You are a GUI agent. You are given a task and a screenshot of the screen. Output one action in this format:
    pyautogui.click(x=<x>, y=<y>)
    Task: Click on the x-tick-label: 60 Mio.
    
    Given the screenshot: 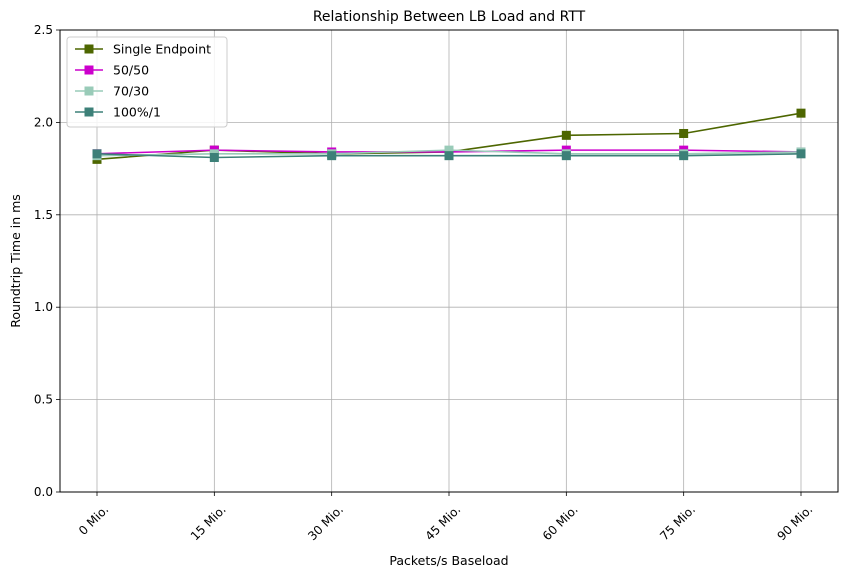 What is the action you would take?
    pyautogui.click(x=560, y=522)
    